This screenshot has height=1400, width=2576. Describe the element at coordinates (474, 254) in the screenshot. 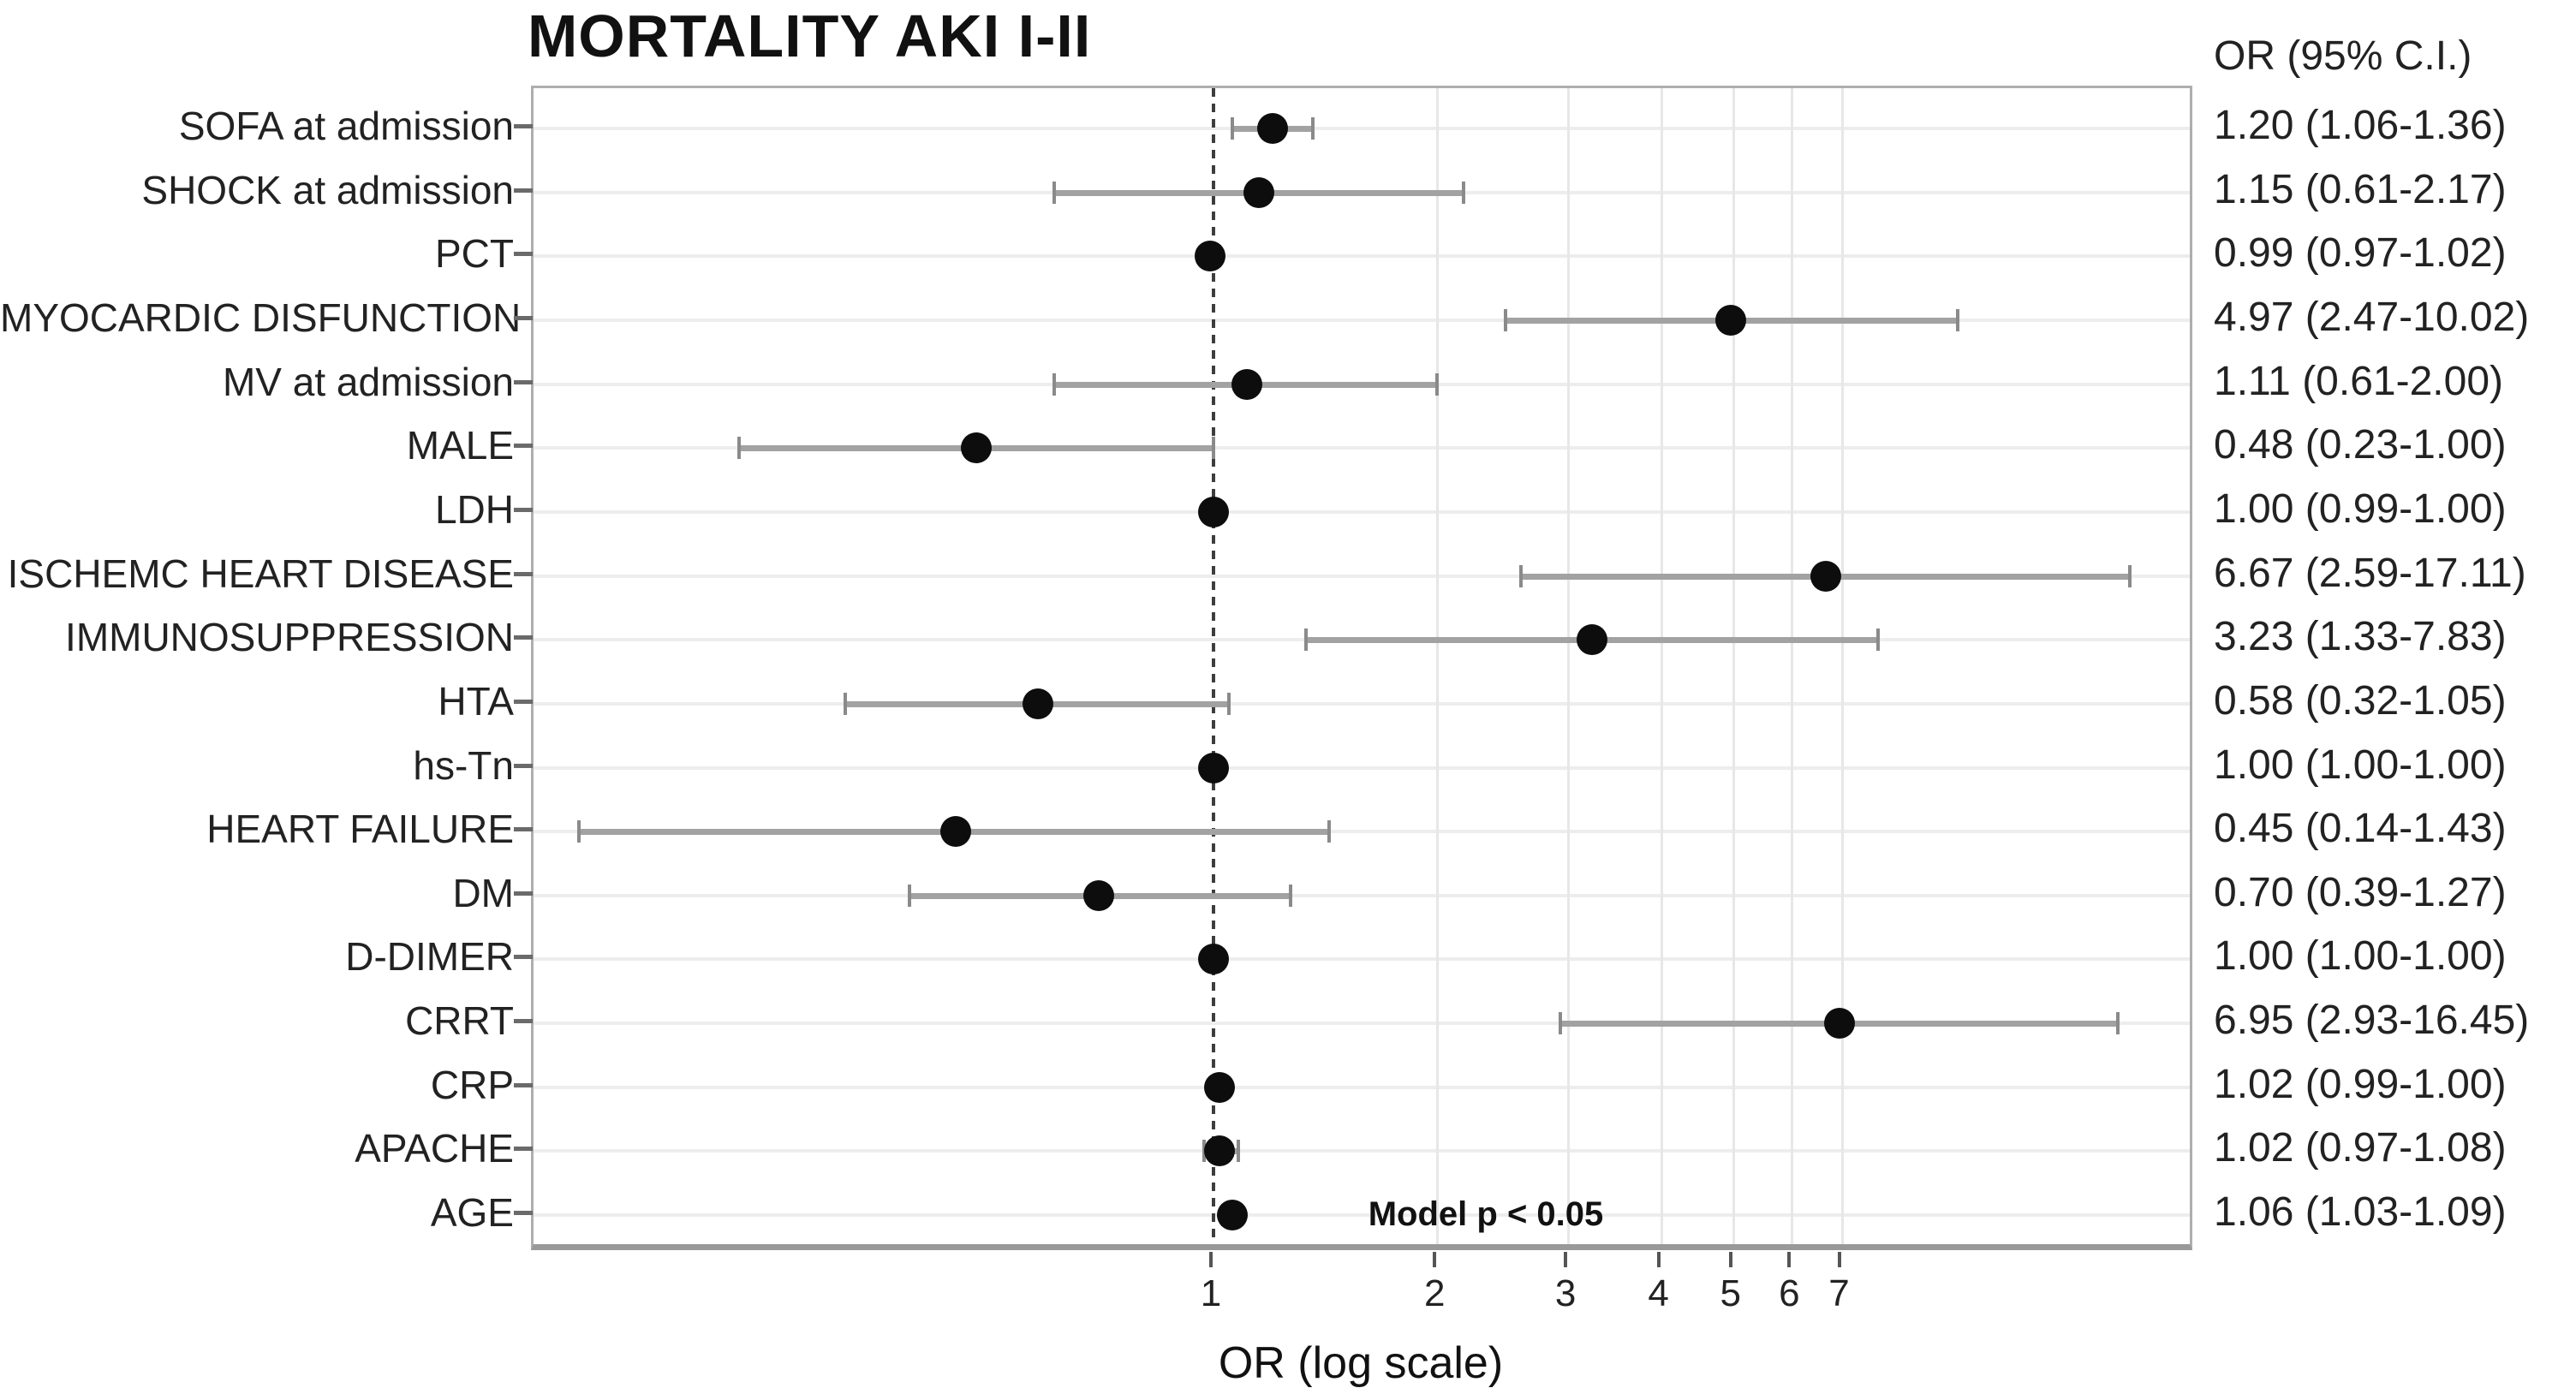

I see `row-label: PCT` at that location.